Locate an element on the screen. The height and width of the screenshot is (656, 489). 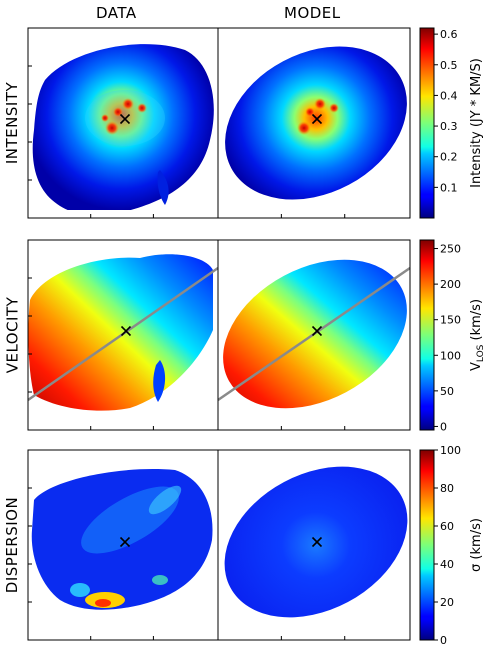
intensity-data-center-marker is located at coordinates (125, 119).